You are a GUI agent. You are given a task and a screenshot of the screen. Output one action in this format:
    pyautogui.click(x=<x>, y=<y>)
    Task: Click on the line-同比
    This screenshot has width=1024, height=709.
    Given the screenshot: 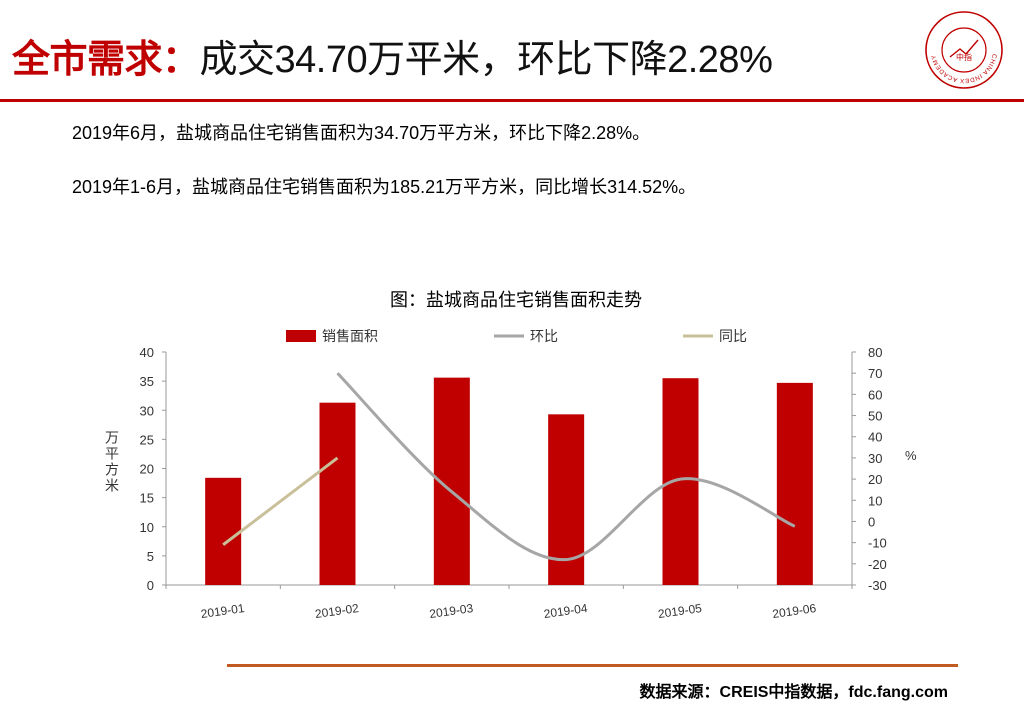 What is the action you would take?
    pyautogui.click(x=280, y=501)
    